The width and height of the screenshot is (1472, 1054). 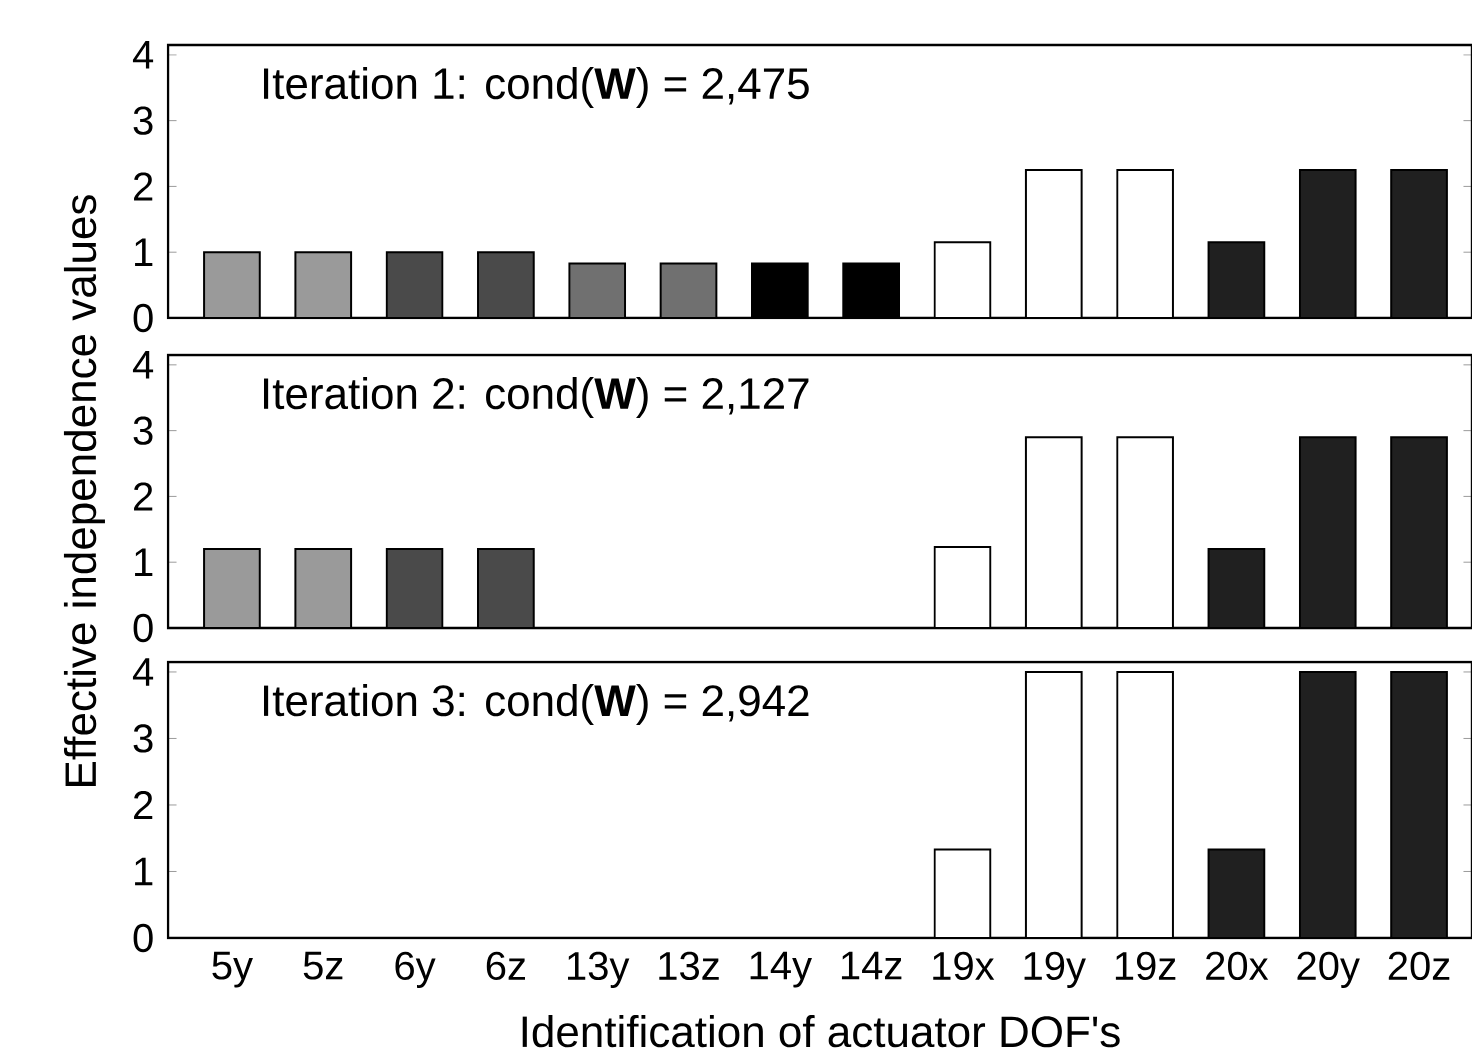 What do you see at coordinates (1055, 969) in the screenshot?
I see `x-tick-label: 19y` at bounding box center [1055, 969].